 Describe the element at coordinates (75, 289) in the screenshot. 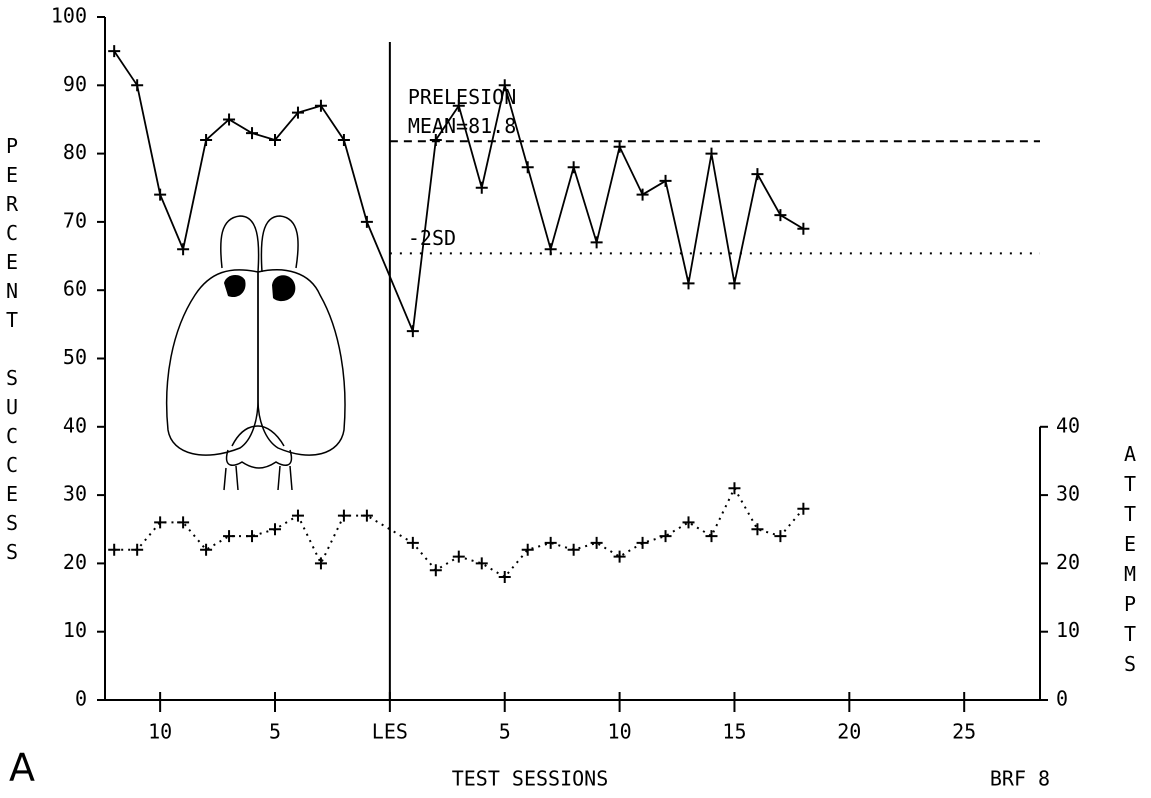

I see `y-tick-label: 60` at that location.